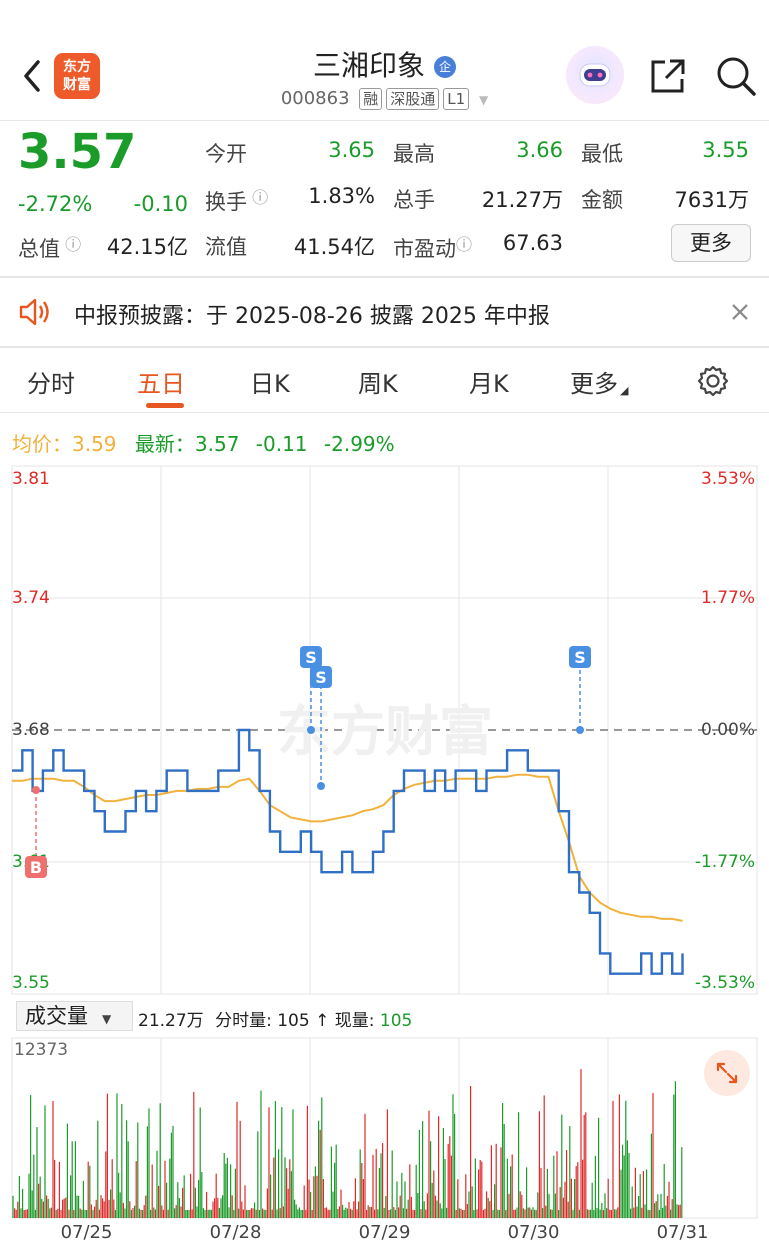 The width and height of the screenshot is (769, 1257). Describe the element at coordinates (160, 204) in the screenshot. I see `change-amount: -0.10` at that location.